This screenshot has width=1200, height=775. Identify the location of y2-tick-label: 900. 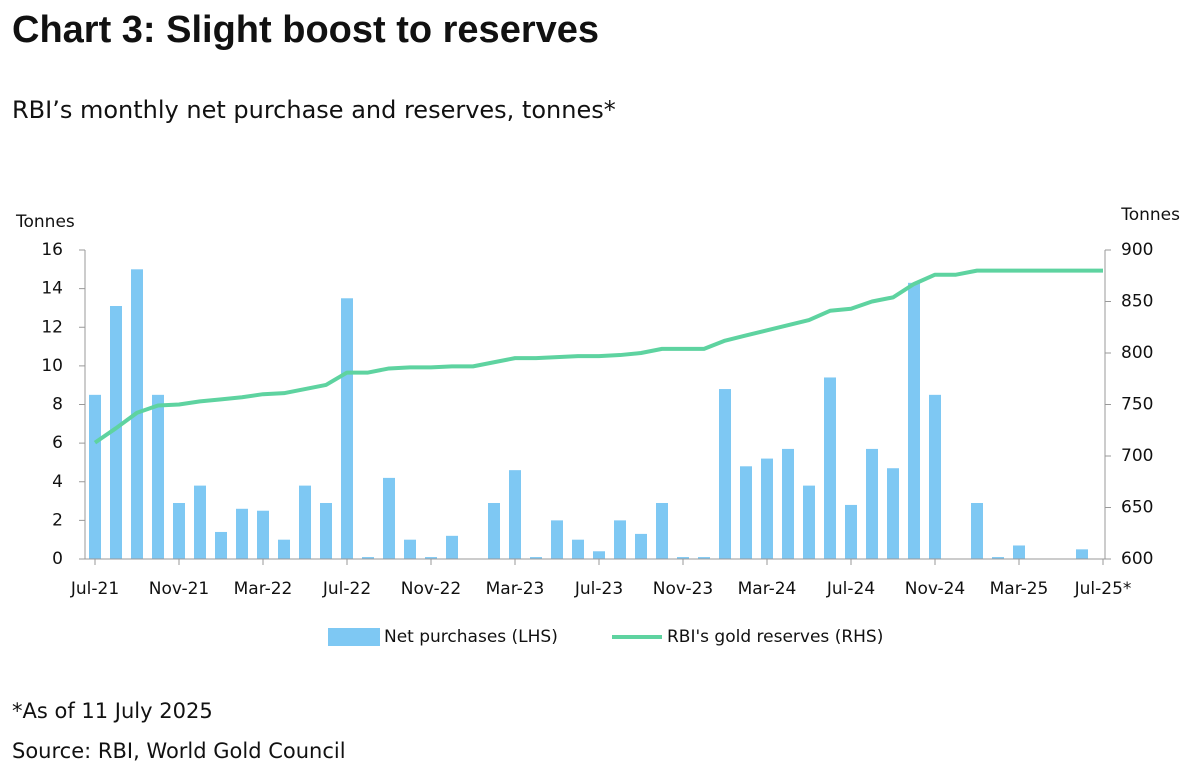
(1137, 250).